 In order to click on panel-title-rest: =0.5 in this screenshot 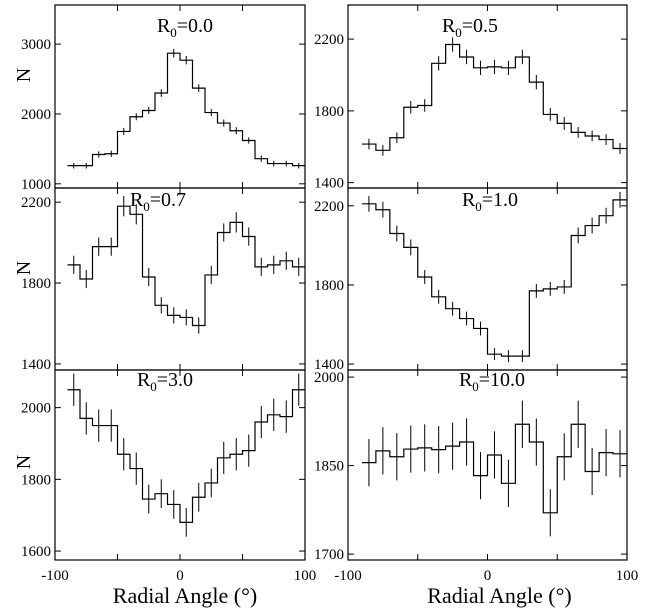, I will do `click(480, 26)`.